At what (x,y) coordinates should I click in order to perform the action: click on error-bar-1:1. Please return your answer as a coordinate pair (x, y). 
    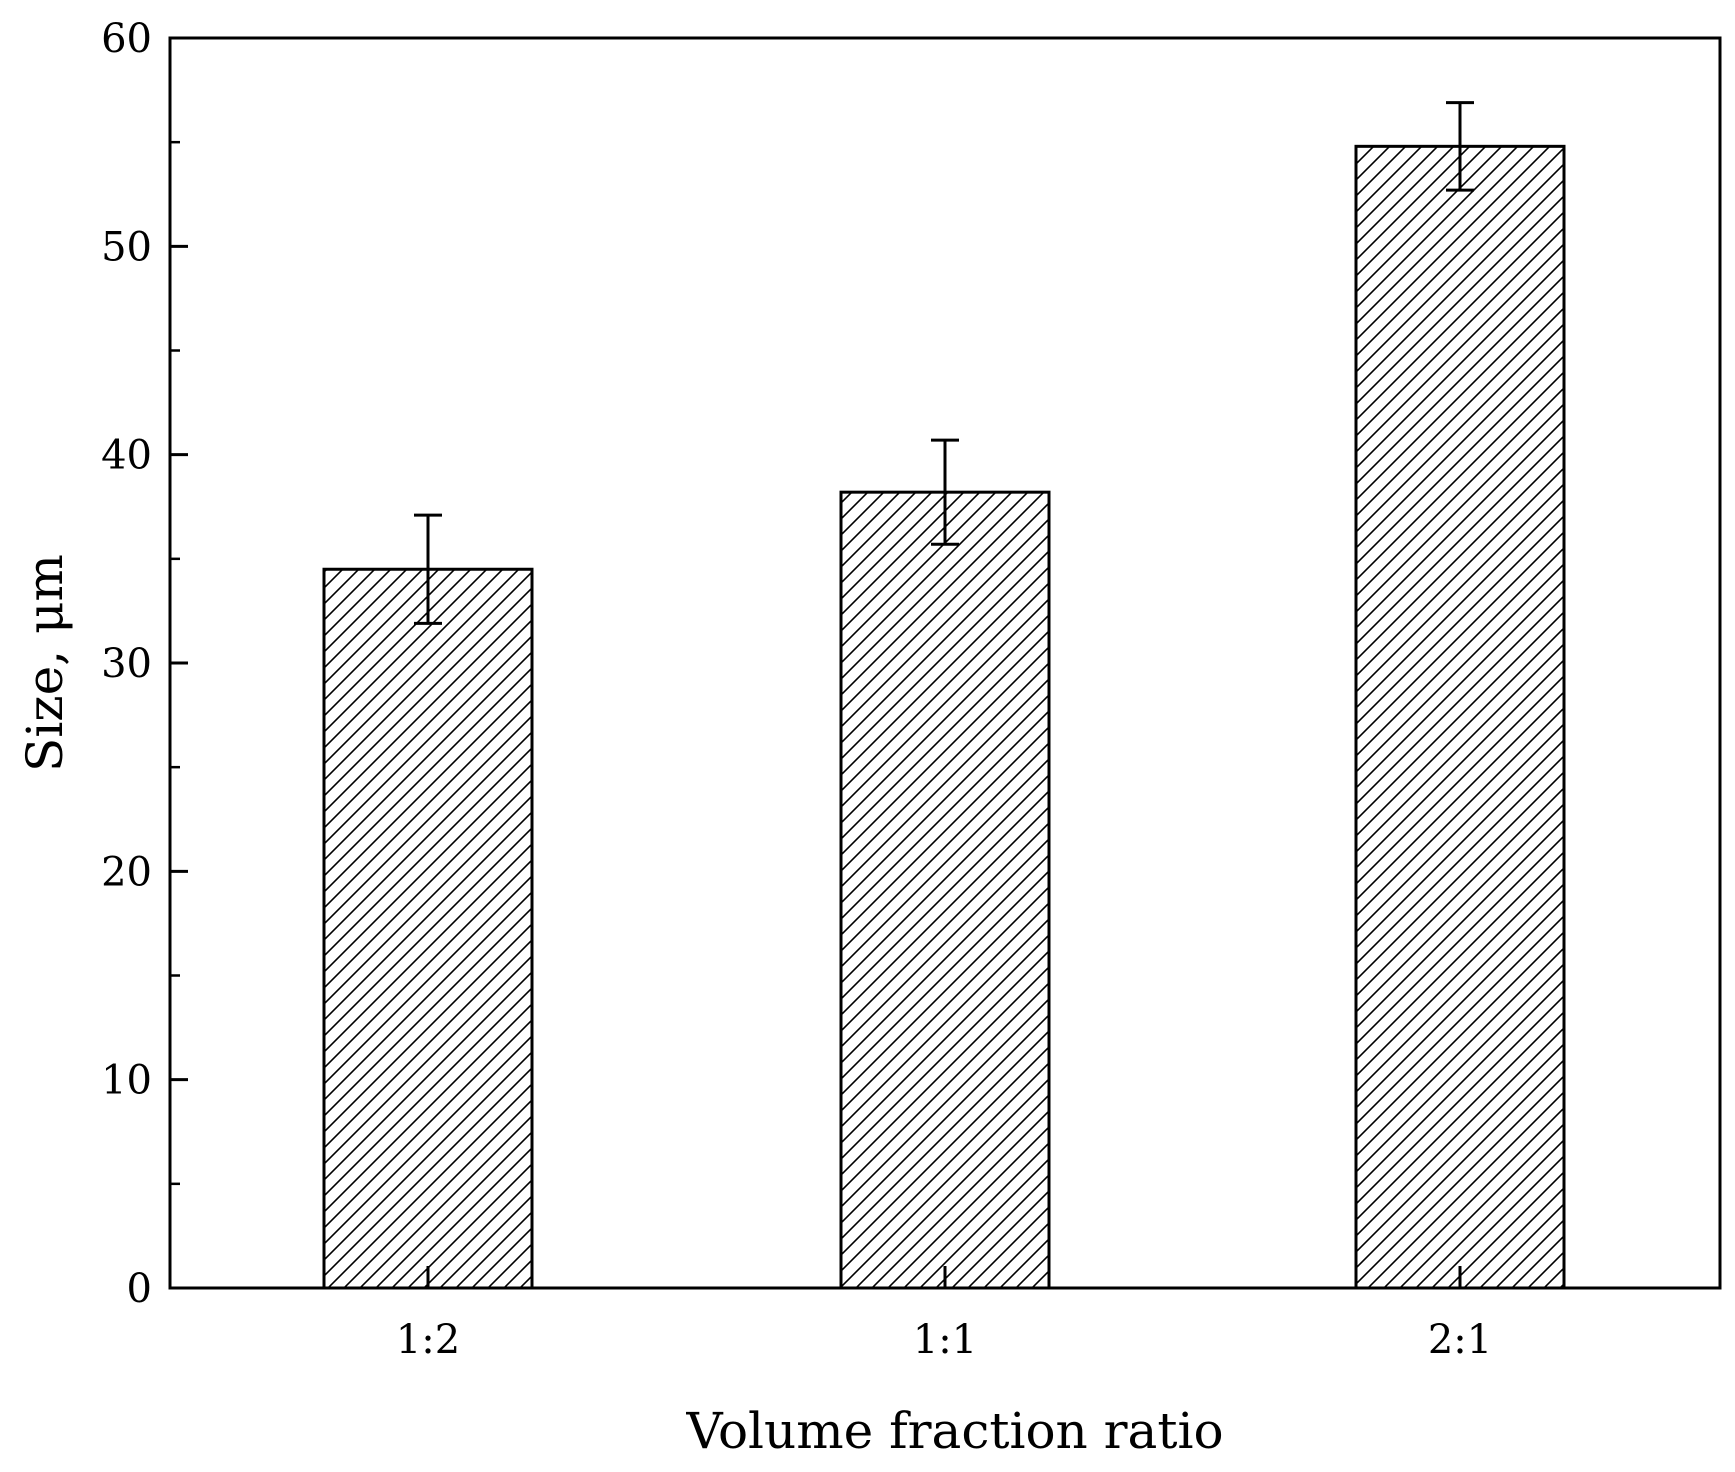
    Looking at the image, I should click on (945, 492).